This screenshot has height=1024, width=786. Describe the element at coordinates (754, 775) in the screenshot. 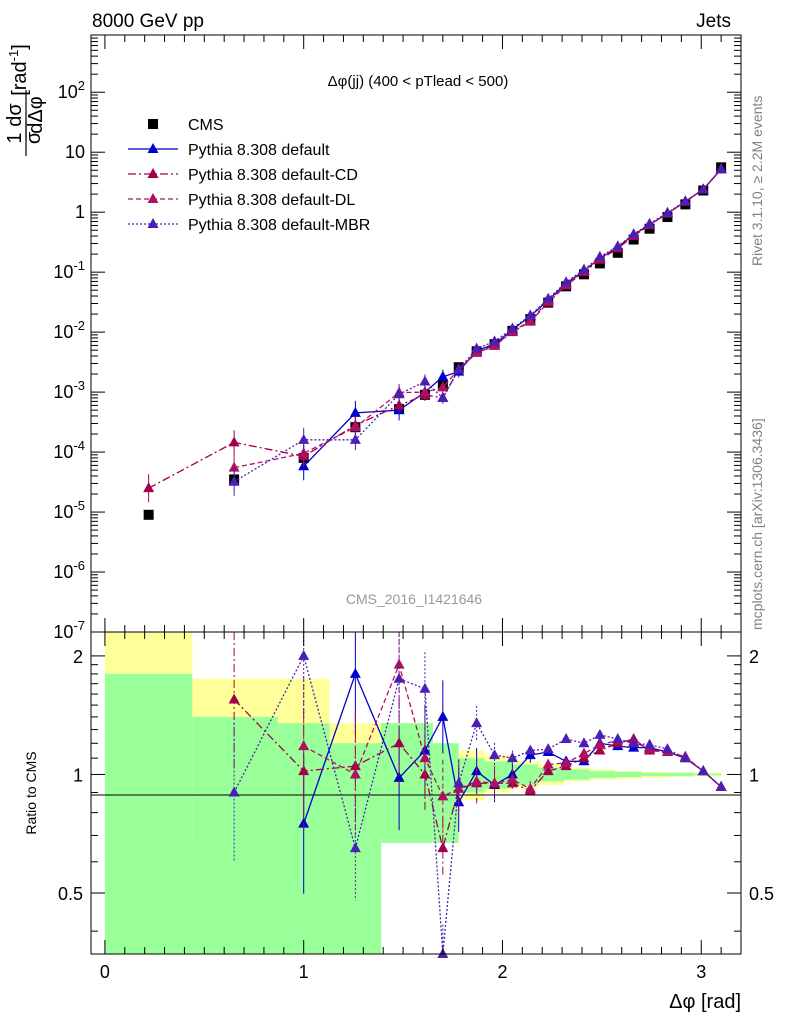

I see `ratio-tick-label-right: 1` at that location.